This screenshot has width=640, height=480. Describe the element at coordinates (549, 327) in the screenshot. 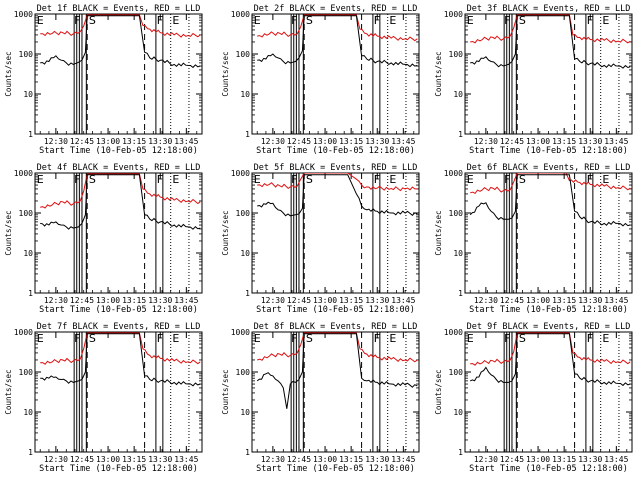

I see `panel-title: Det 9f BLACK = Events, RED = LLD` at that location.